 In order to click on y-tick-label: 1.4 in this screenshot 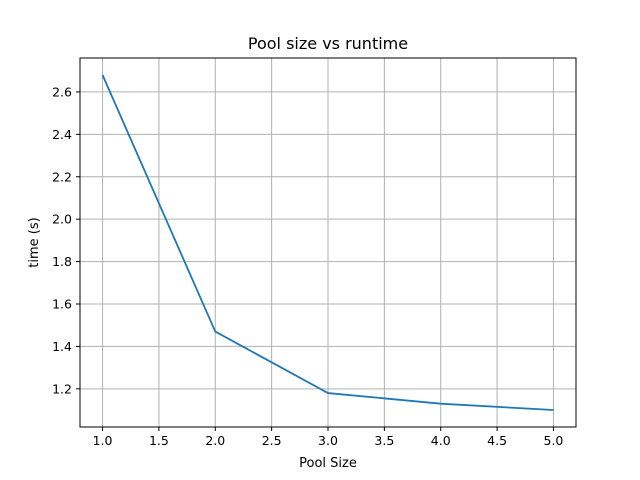, I will do `click(62, 346)`.